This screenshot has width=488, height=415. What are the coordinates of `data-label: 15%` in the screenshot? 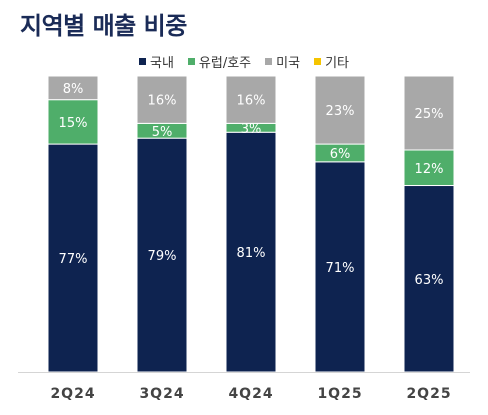 It's located at (73, 123).